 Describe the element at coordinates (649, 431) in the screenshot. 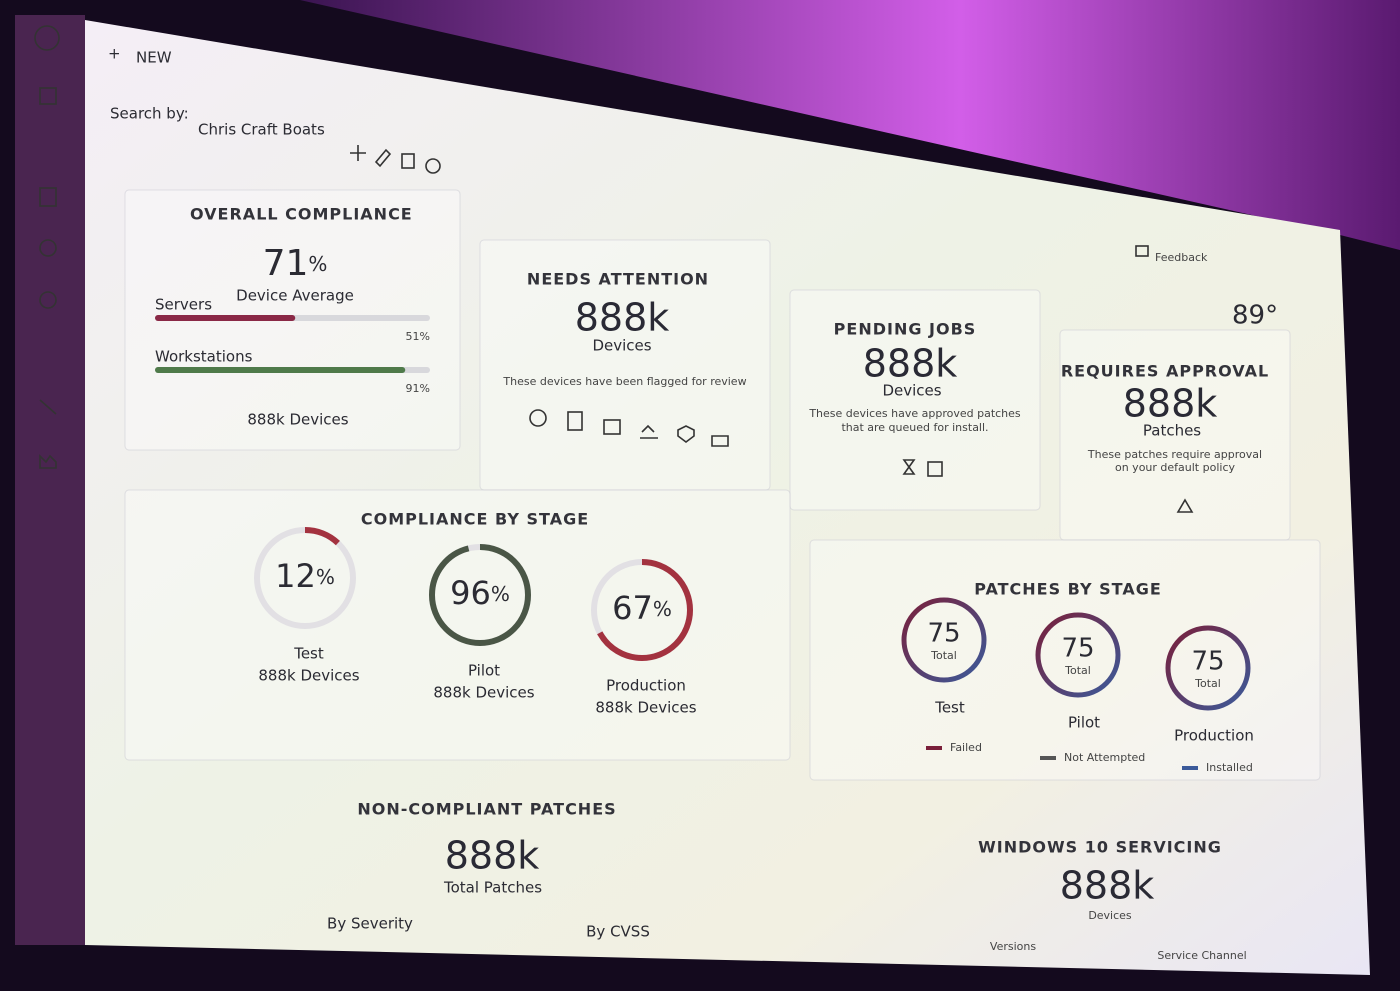

I see `trend-icon` at that location.